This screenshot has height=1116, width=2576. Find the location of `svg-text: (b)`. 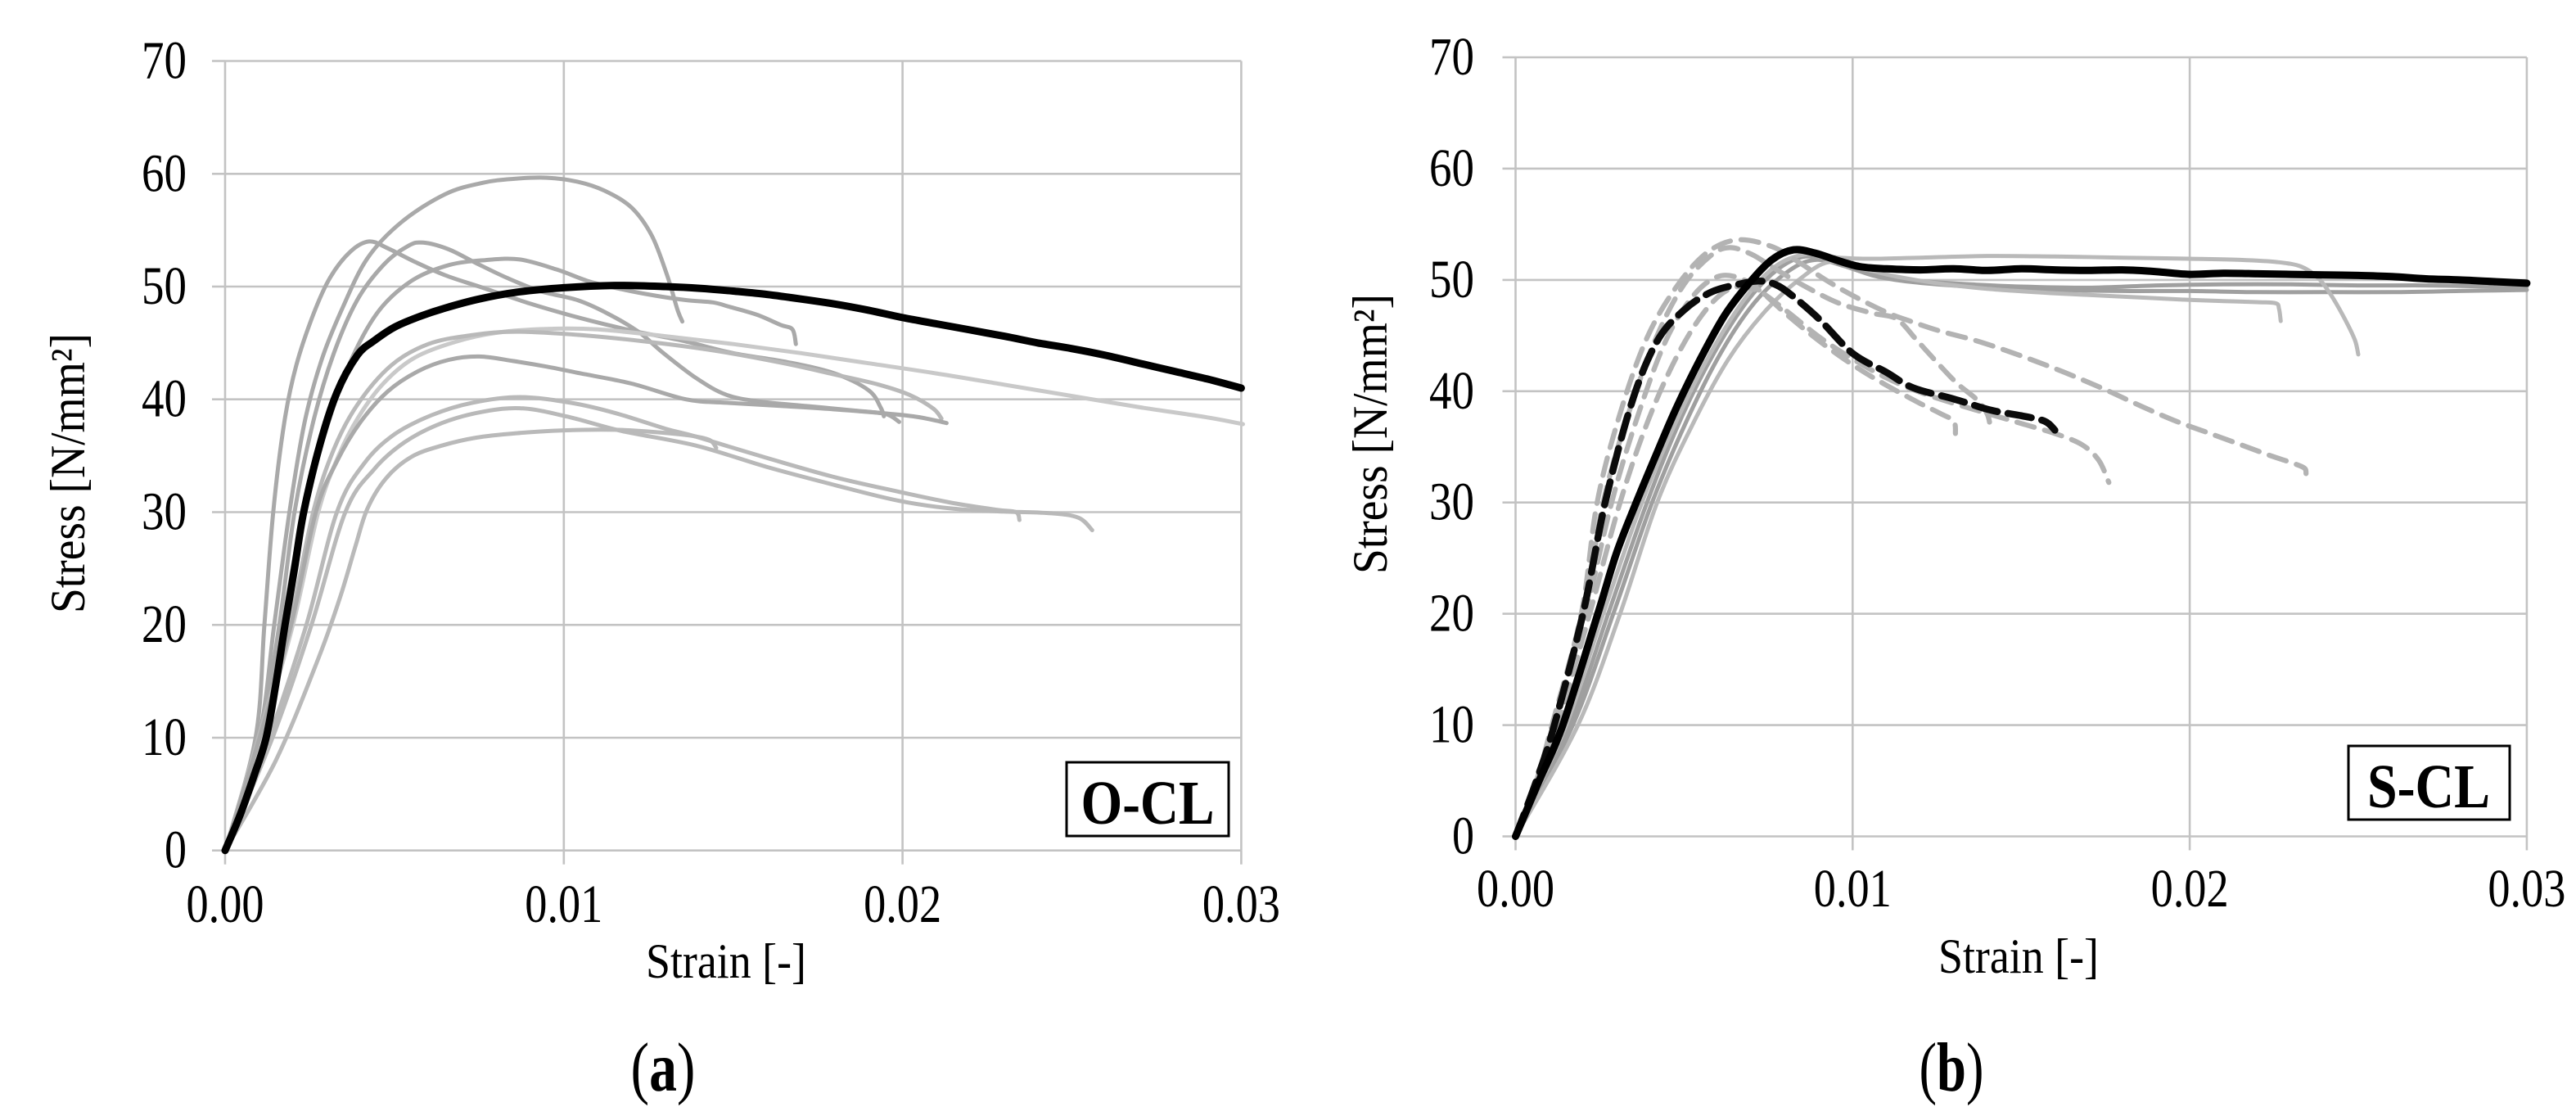

svg-text: (b) is located at coordinates (1952, 1067).